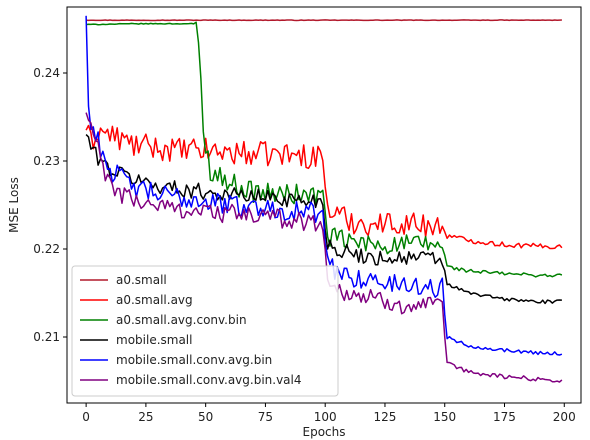 Image resolution: width=590 pixels, height=440 pixels. What do you see at coordinates (385, 417) in the screenshot?
I see `x-tick-label: 125` at bounding box center [385, 417].